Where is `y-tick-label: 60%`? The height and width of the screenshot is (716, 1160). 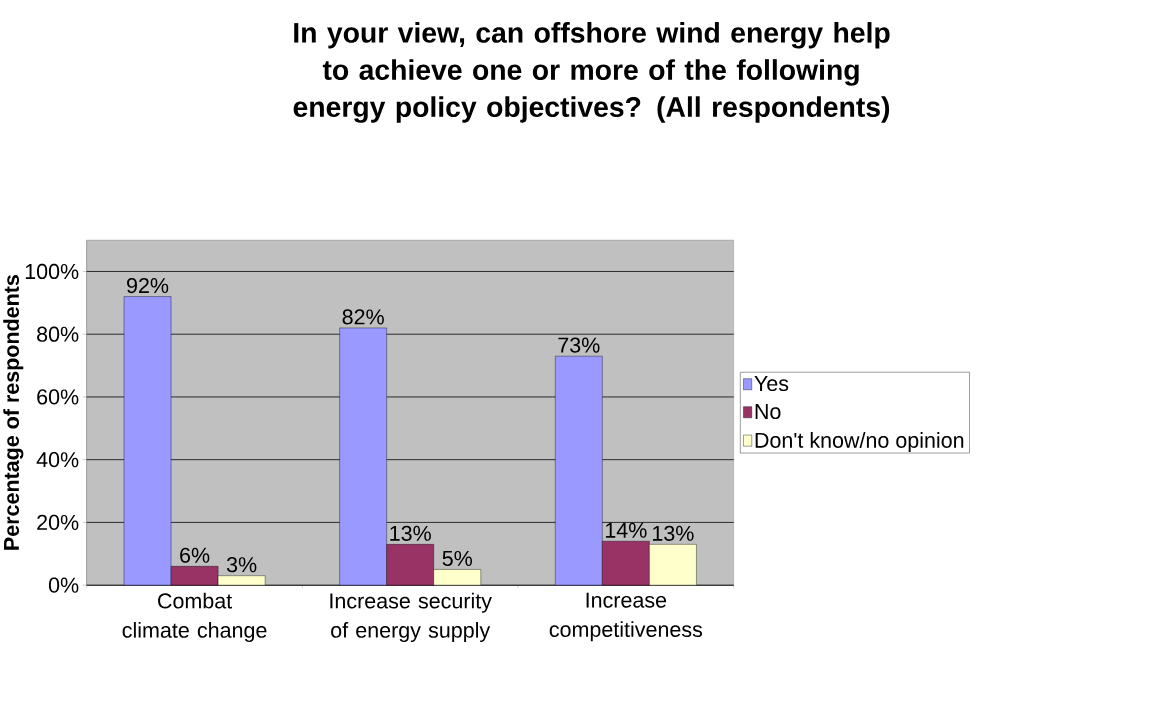
y-tick-label: 60% is located at coordinates (58, 397).